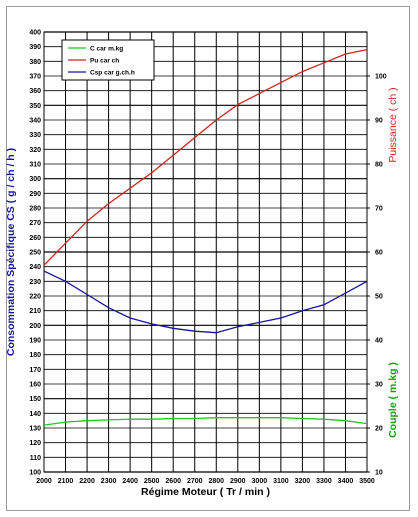  What do you see at coordinates (346, 481) in the screenshot?
I see `x-tick-label: 3400` at bounding box center [346, 481].